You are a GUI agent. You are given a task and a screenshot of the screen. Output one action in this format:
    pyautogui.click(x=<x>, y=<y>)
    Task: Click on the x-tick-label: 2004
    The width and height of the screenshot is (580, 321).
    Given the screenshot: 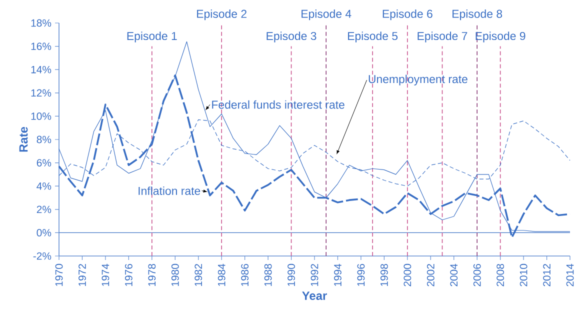 What is the action you would take?
    pyautogui.click(x=454, y=275)
    